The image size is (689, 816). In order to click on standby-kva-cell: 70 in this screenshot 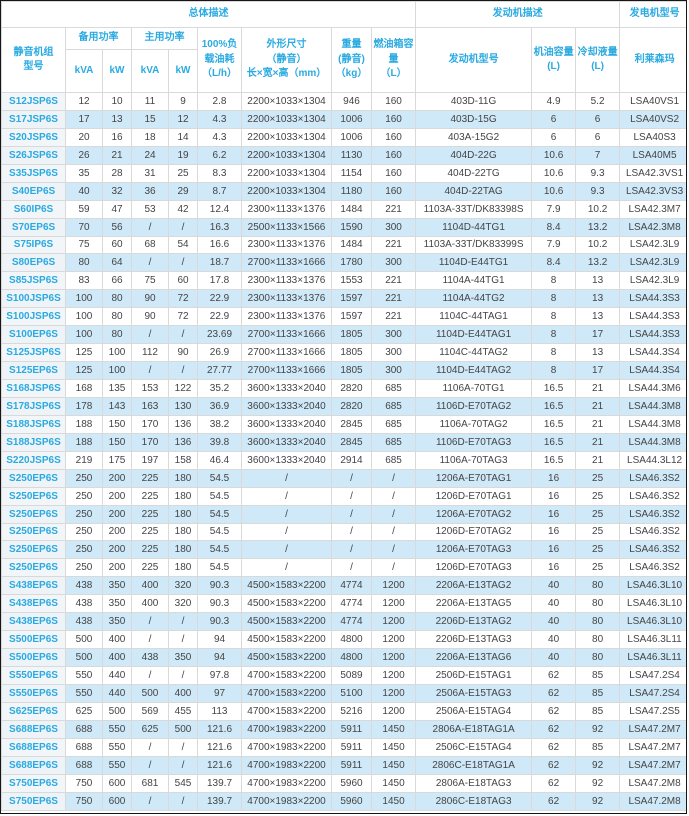, I will do `click(84, 227)`.